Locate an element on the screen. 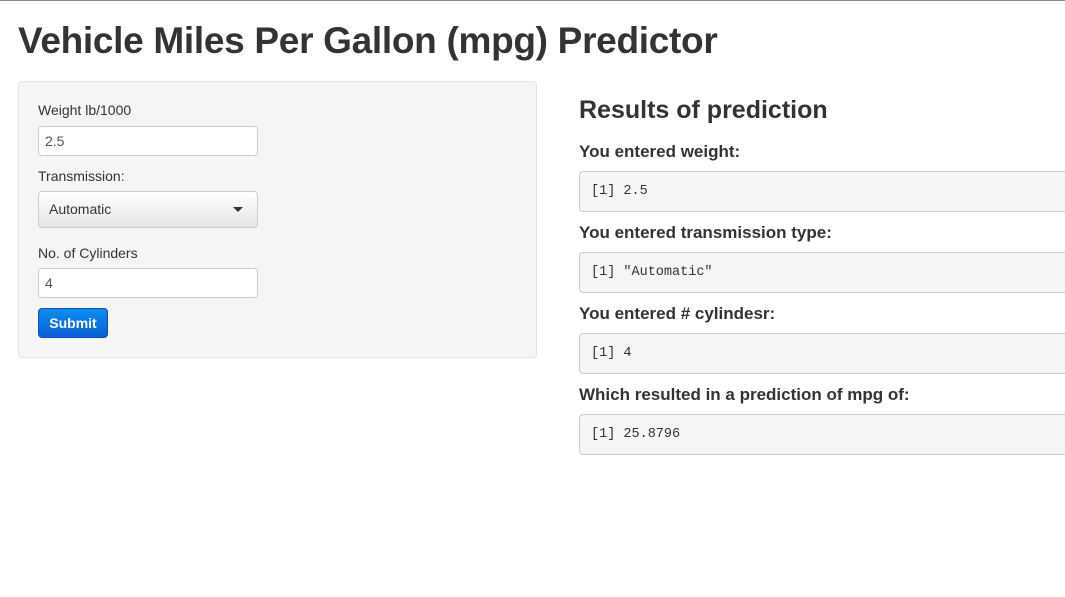 Image resolution: width=1065 pixels, height=597 pixels. weight-input is located at coordinates (148, 141).